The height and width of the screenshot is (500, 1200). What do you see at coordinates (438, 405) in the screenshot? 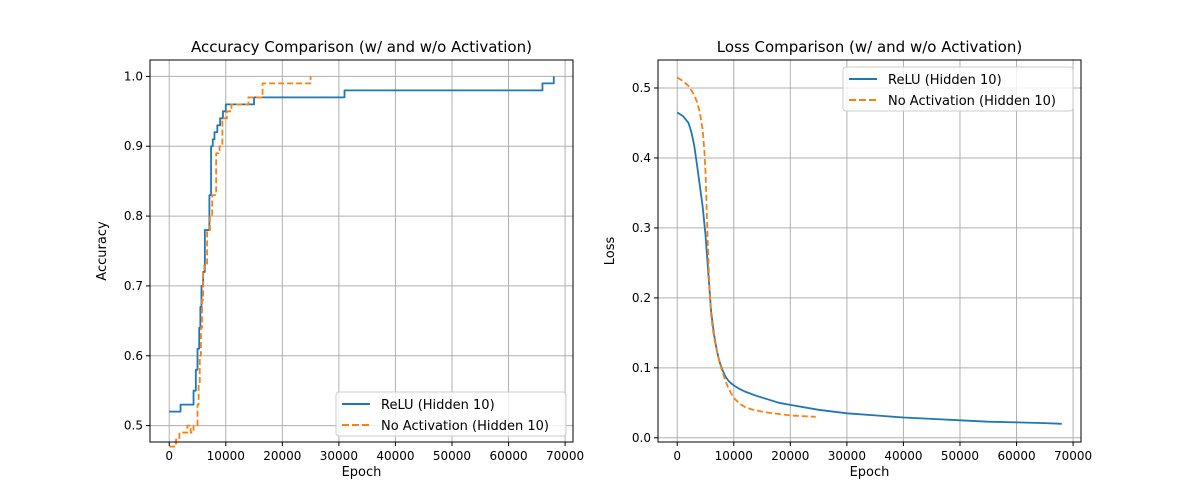
I see `accuracy-legend-label-relu: ReLU (Hidden 10)` at bounding box center [438, 405].